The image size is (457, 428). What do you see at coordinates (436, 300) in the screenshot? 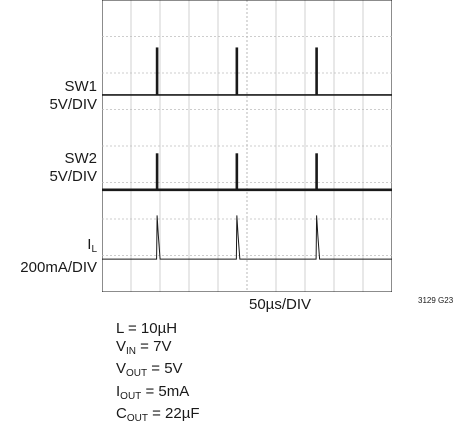
I see `figure-id: 3129 G23` at bounding box center [436, 300].